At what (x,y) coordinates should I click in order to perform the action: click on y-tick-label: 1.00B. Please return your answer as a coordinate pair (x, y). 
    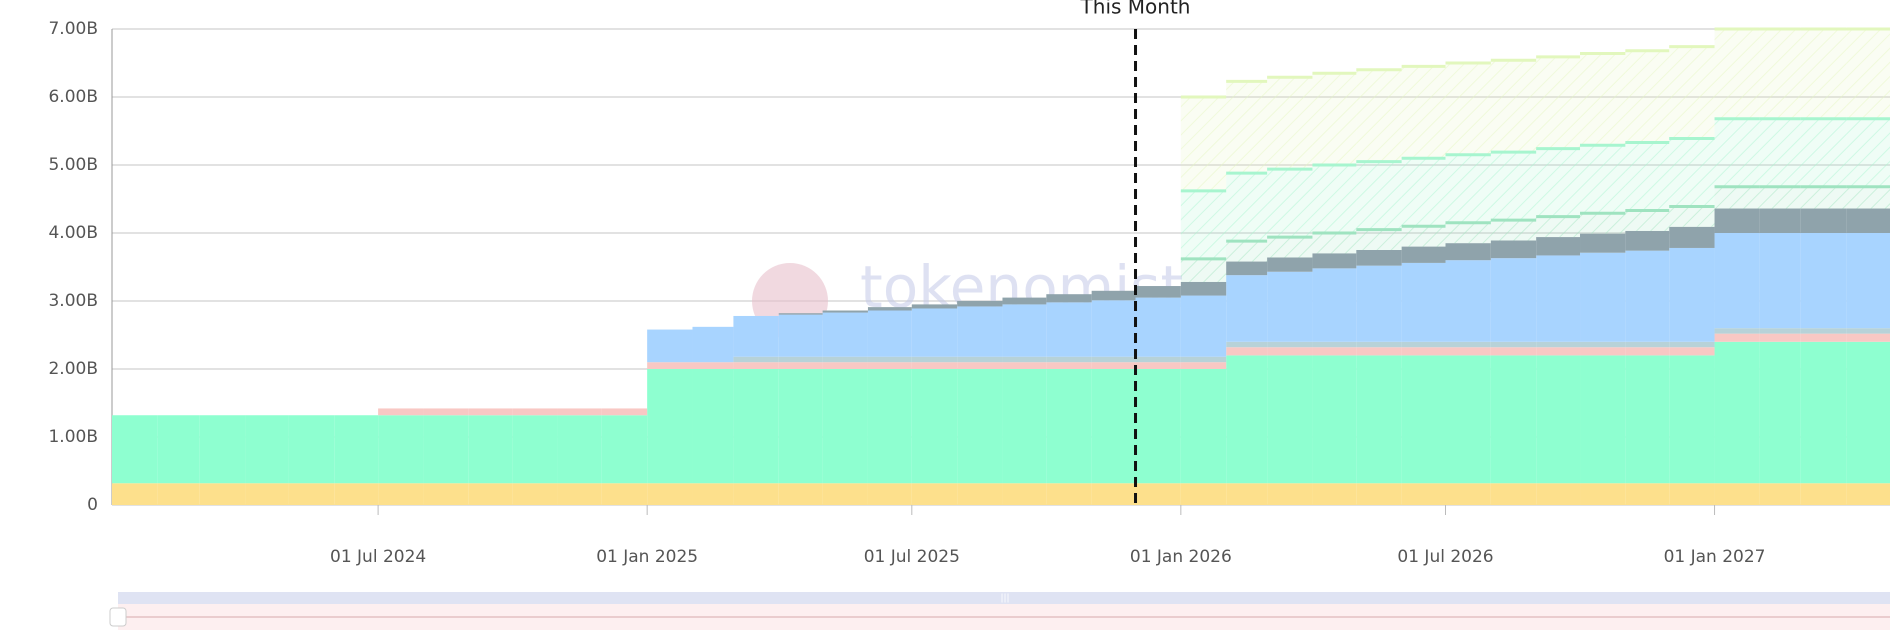
    Looking at the image, I should click on (73, 437).